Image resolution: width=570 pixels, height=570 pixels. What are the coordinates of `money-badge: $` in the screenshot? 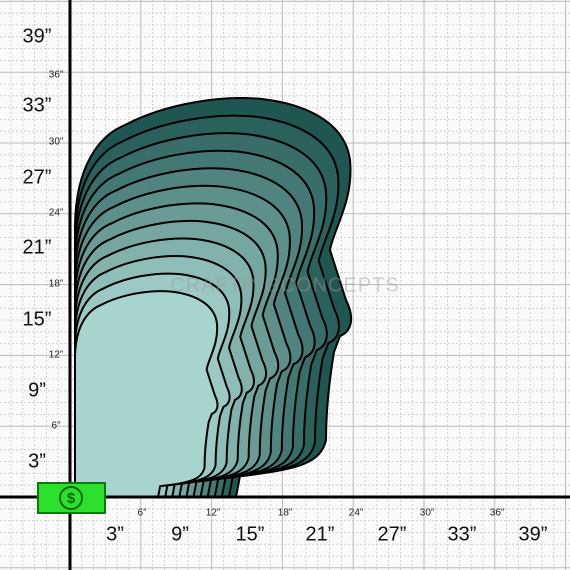 It's located at (71, 498).